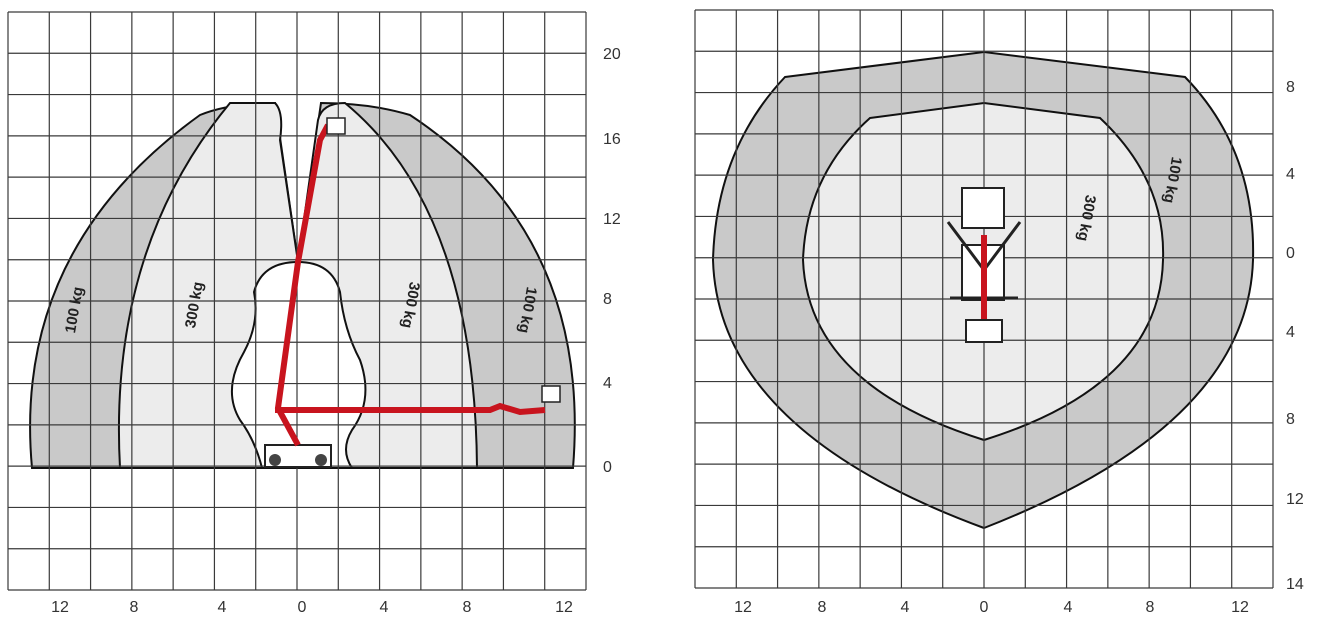  What do you see at coordinates (410, 409) in the screenshot?
I see `boom-horizontal` at bounding box center [410, 409].